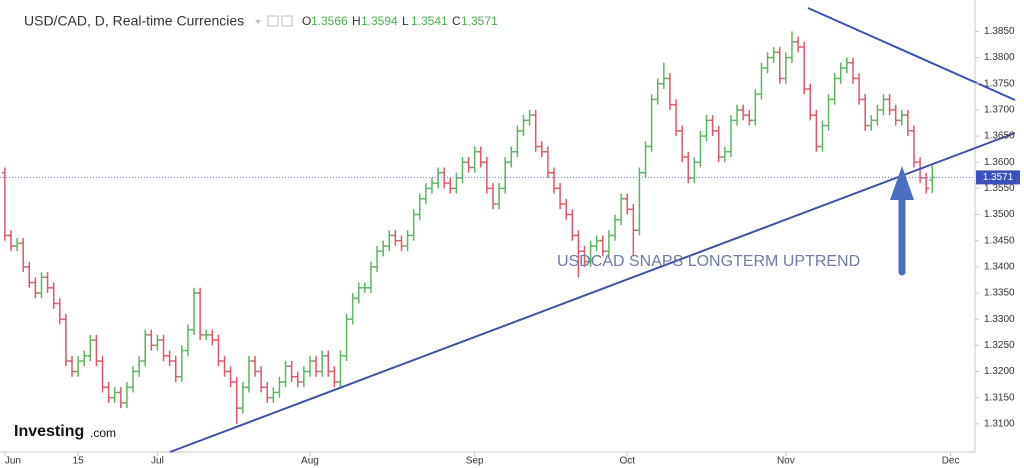 This screenshot has width=1024, height=468. I want to click on price-label-box, so click(998, 177).